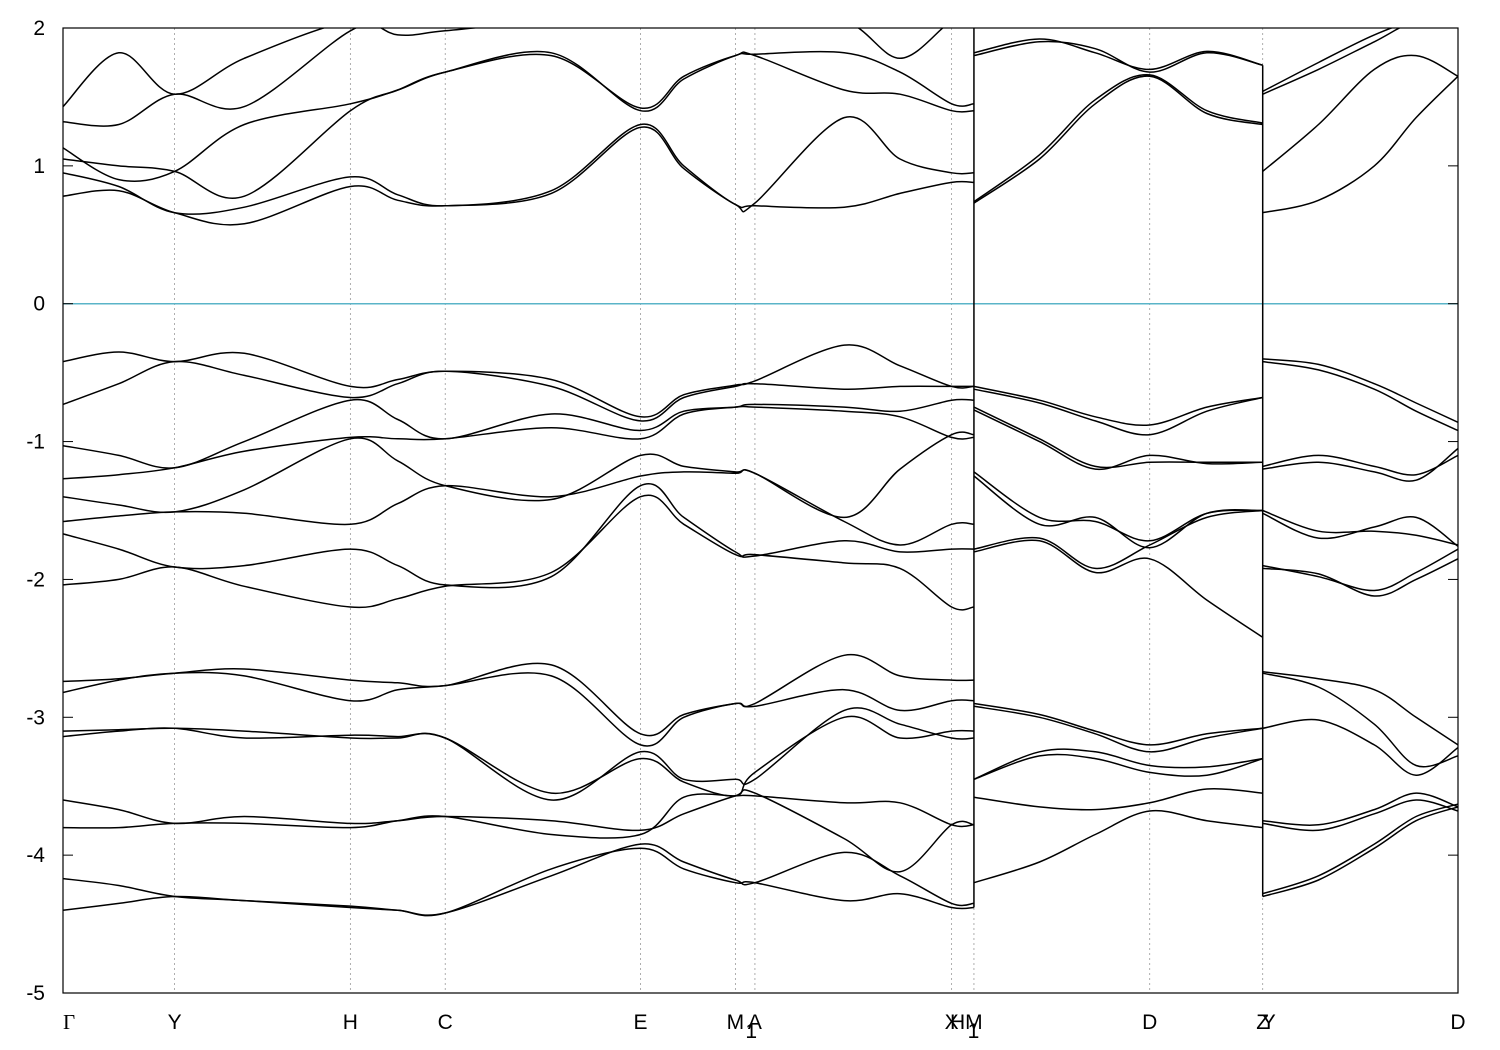 The image size is (1500, 1050). I want to click on y-tick-label: 2, so click(39, 28).